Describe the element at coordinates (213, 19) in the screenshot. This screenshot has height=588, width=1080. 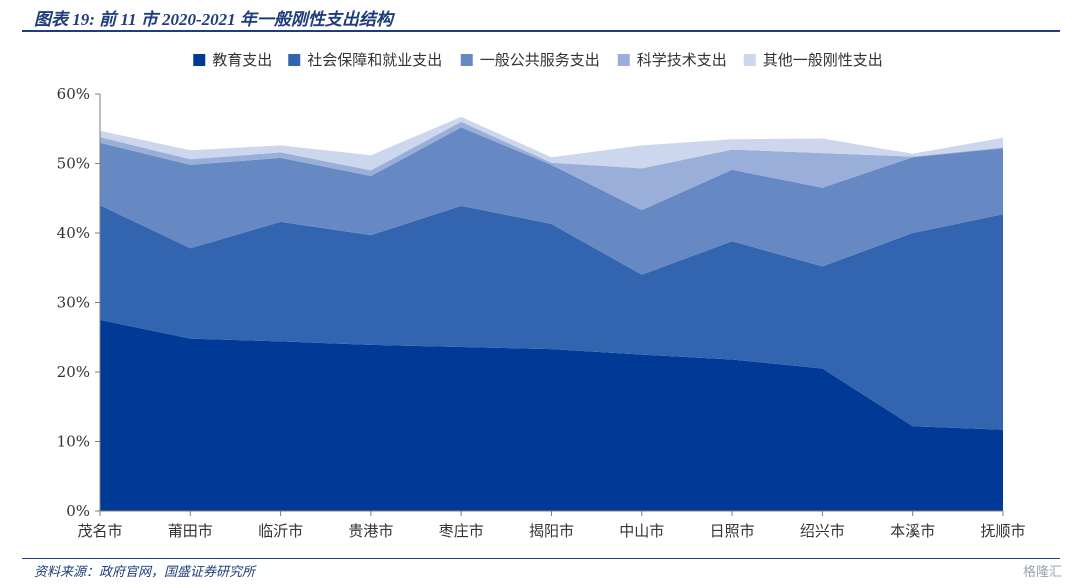
I see `chart-title: 图表 19: 前 11 市 2020-2021 年一般刚性支出结构` at that location.